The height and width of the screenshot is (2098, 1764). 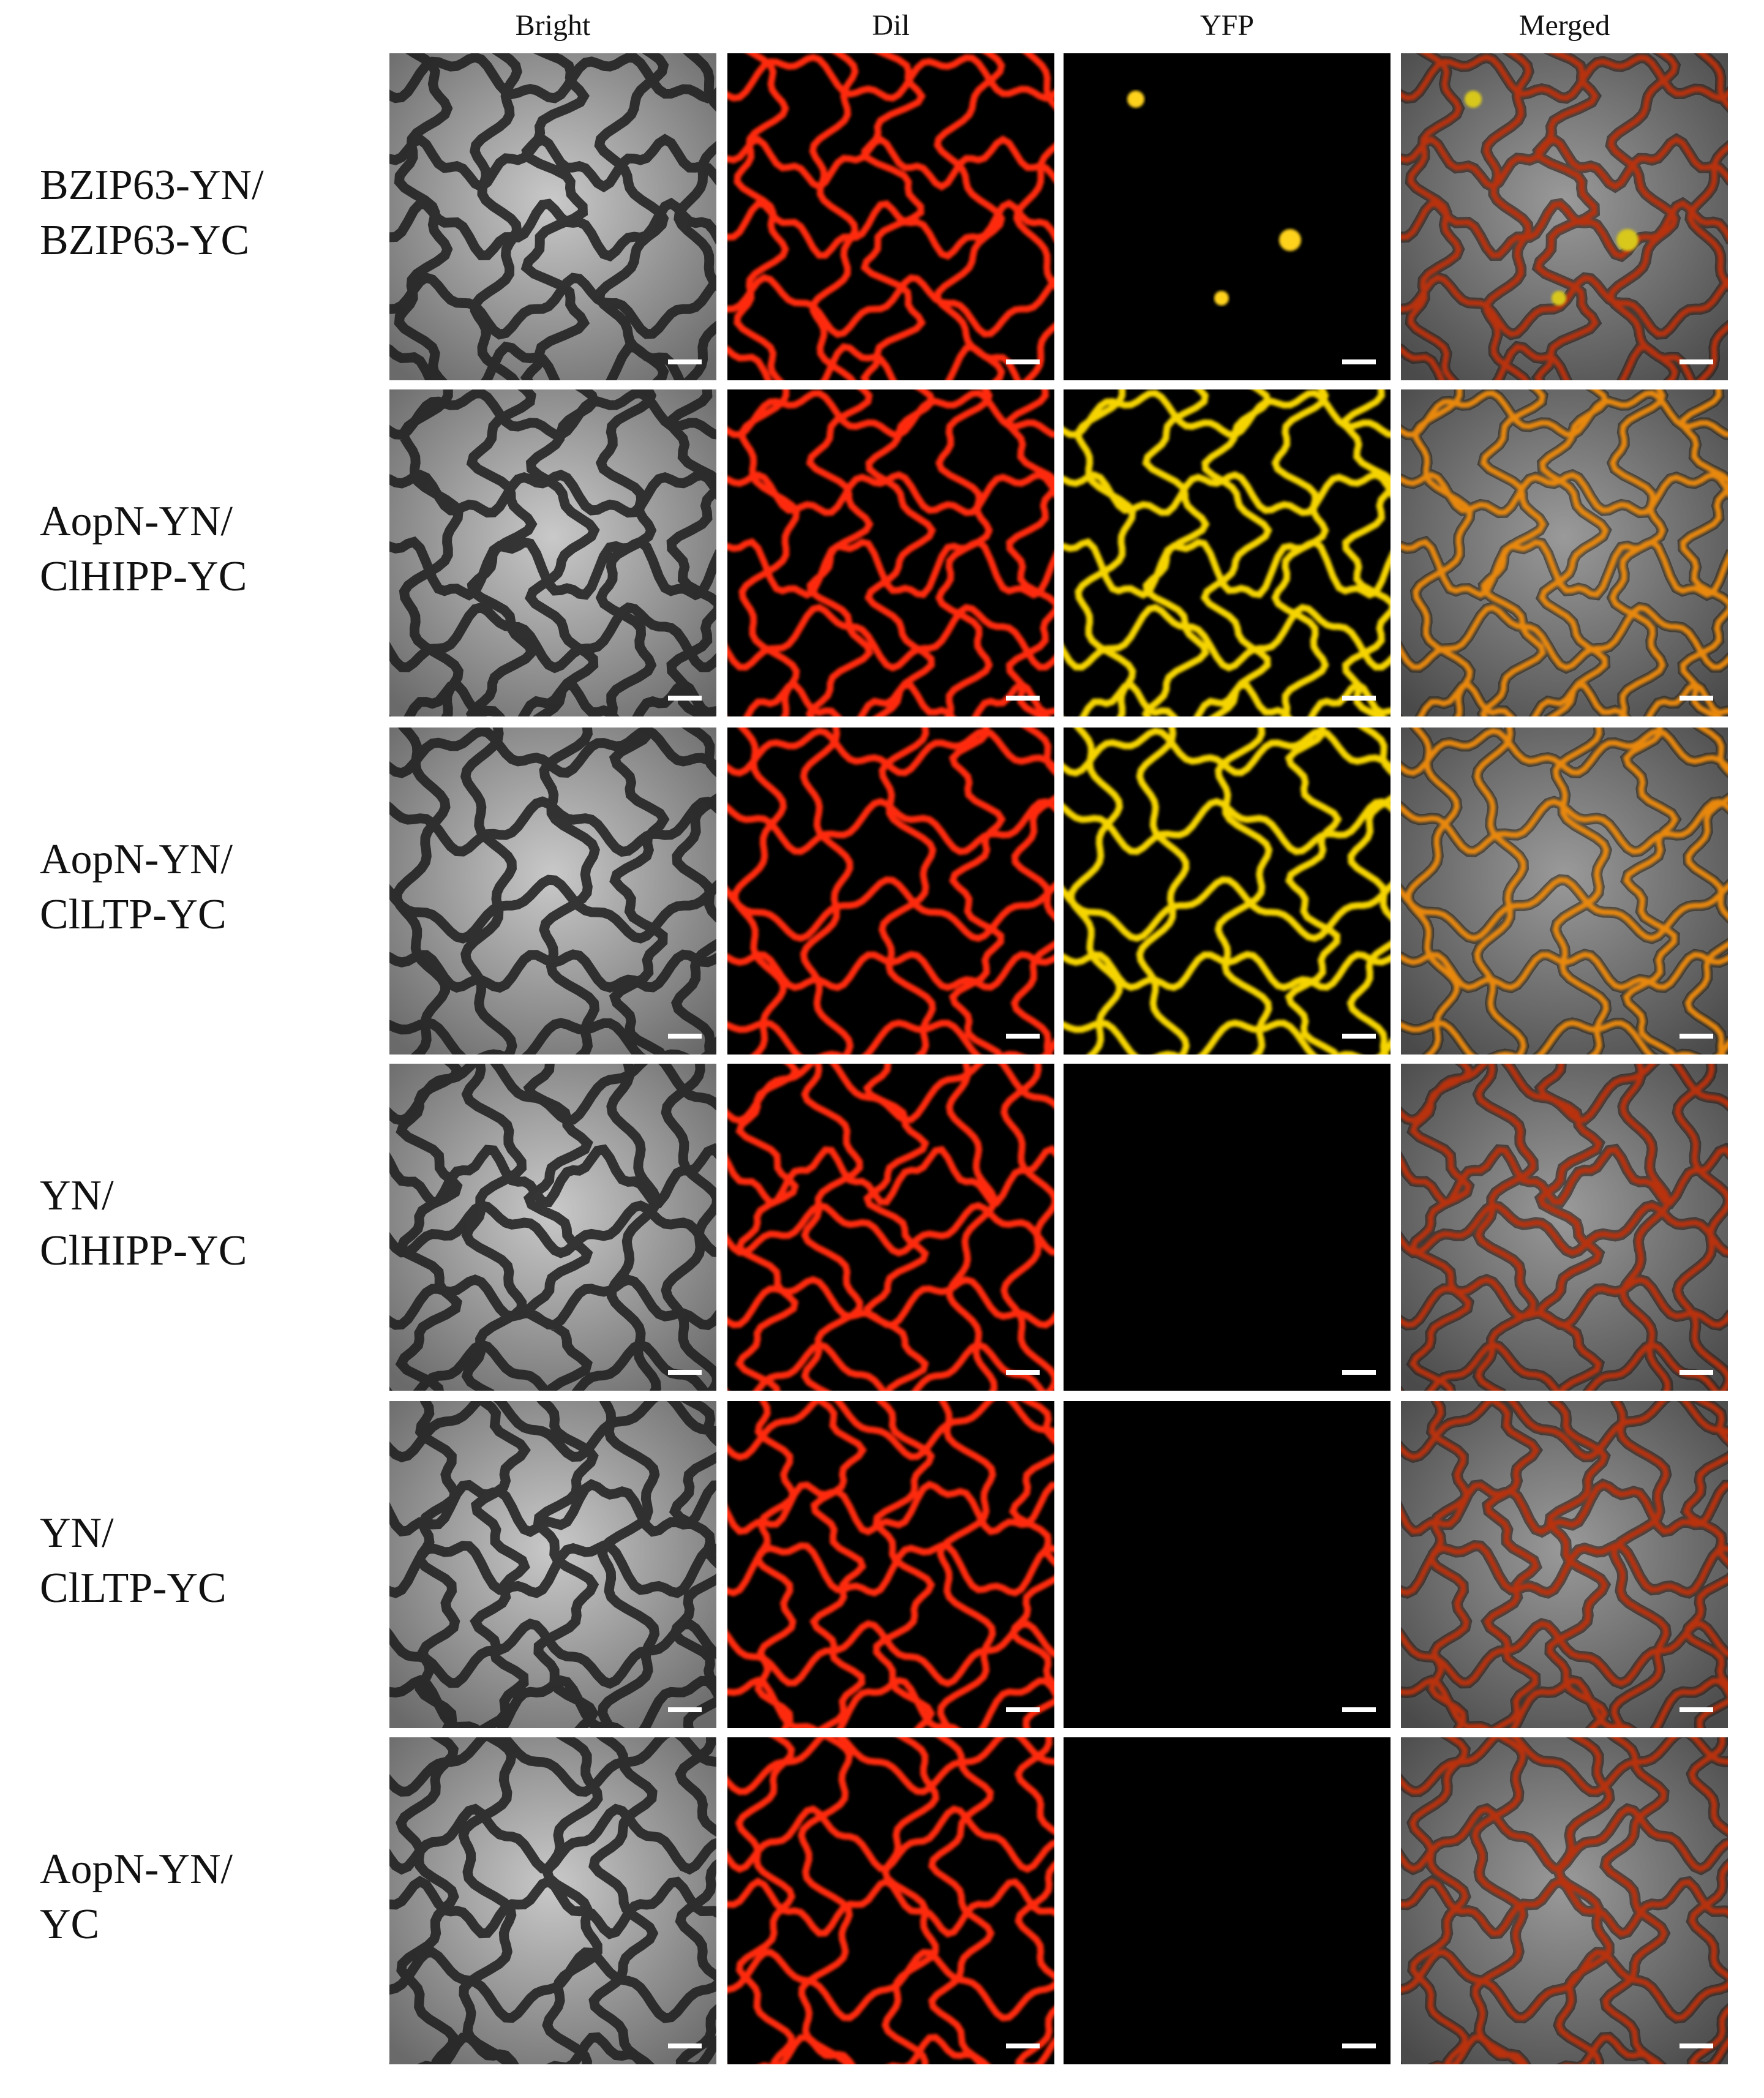 What do you see at coordinates (152, 186) in the screenshot?
I see `row-label: BZIP63-YN/` at bounding box center [152, 186].